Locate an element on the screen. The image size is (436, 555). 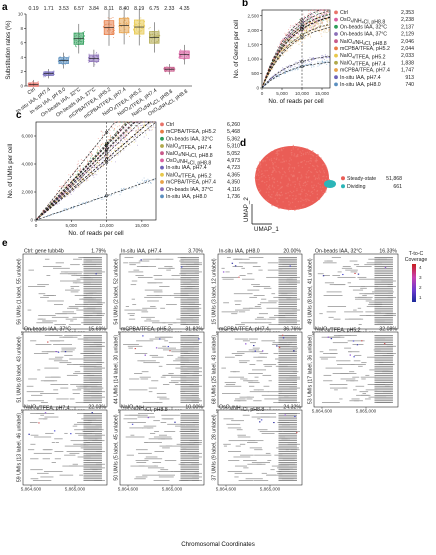
track-pct: 24.32% is located at coordinates (292, 408).